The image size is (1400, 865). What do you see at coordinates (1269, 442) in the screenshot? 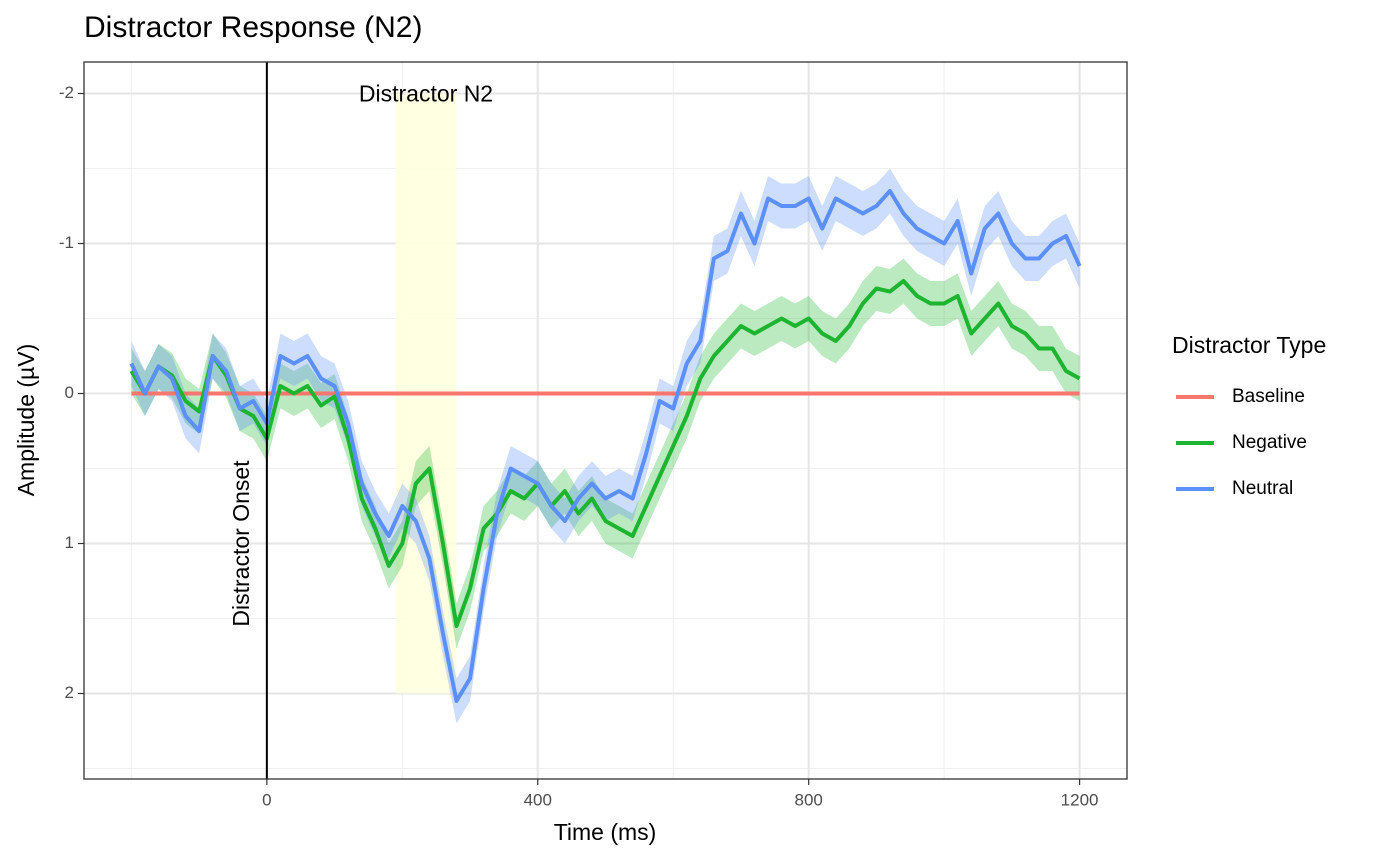
I see `legend-label: Negative` at bounding box center [1269, 442].